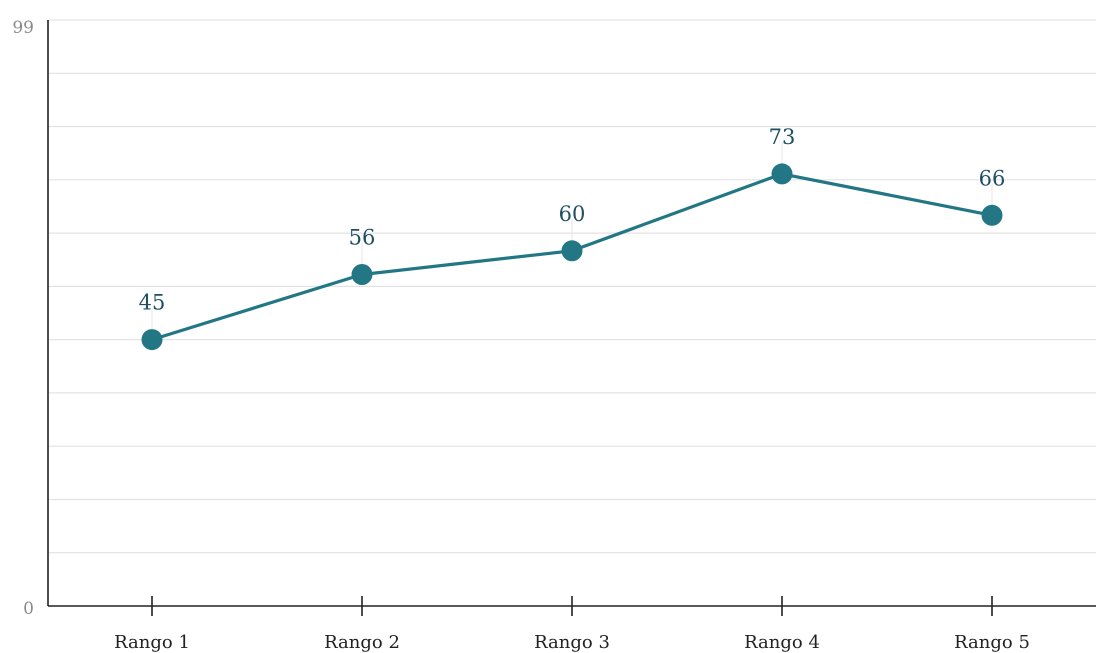  I want to click on x-ticks: Rango 1 Rango 2 Rango 3 Rango 4 Rango 5, so click(572, 624).